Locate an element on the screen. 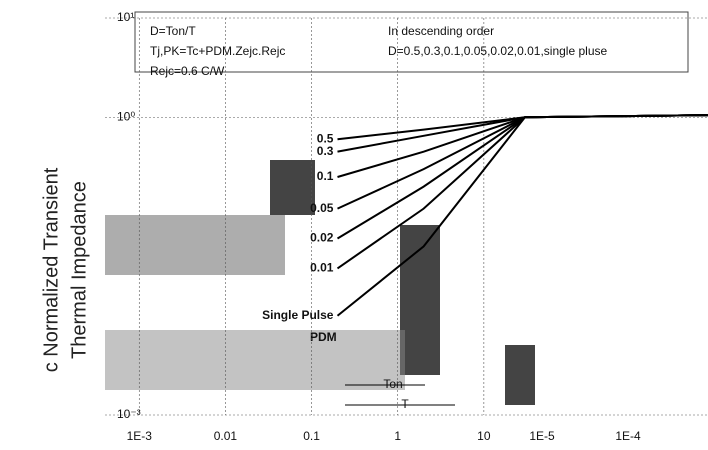 This screenshot has width=708, height=450. info-text: Rejc=0.6 C/W is located at coordinates (187, 71).